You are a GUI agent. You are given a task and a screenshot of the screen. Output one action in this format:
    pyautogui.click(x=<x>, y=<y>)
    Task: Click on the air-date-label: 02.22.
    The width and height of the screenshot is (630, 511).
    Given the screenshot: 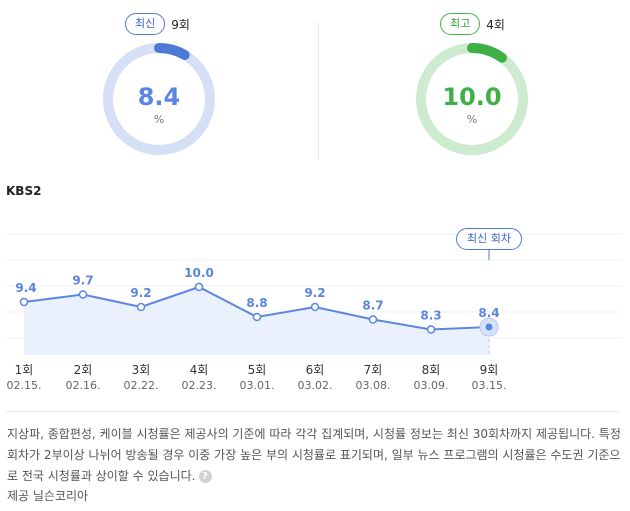 What is the action you would take?
    pyautogui.click(x=141, y=385)
    